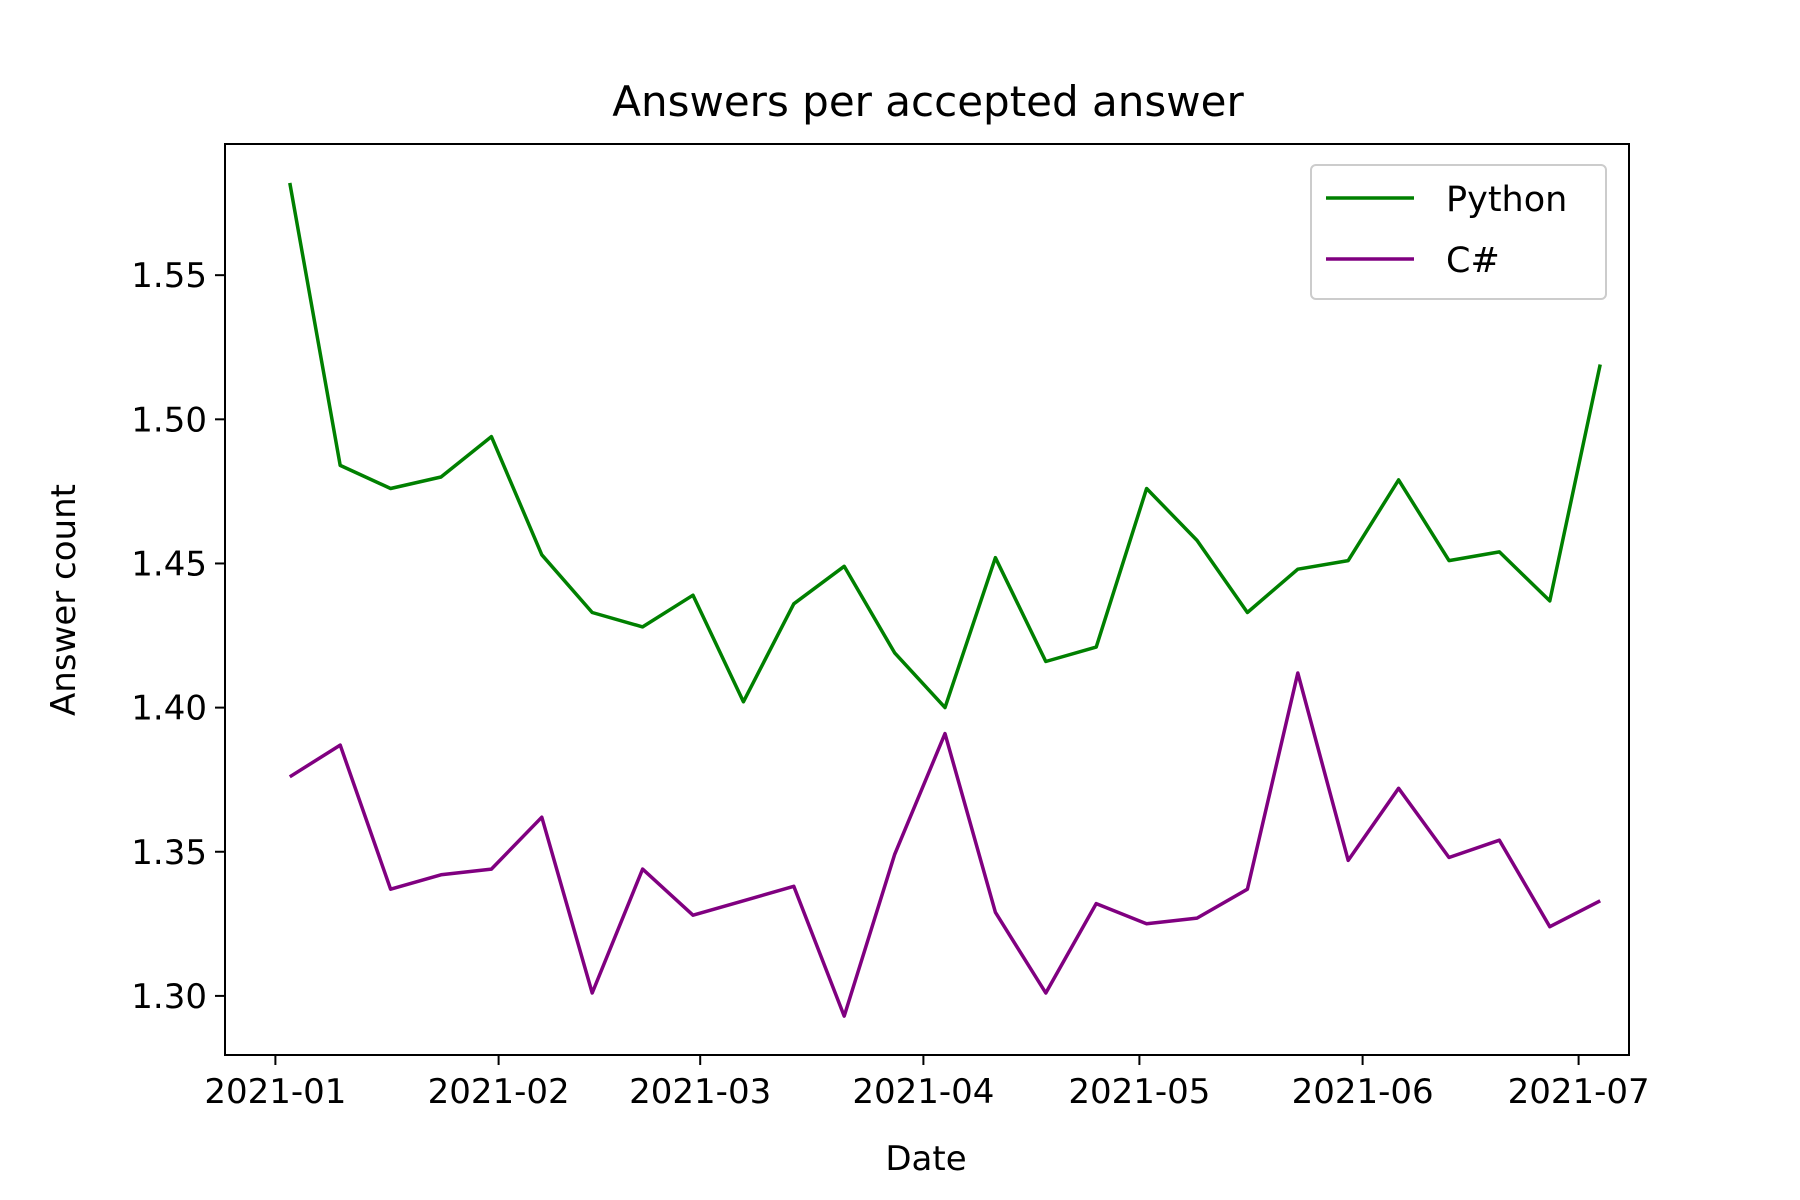 This screenshot has height=1200, width=1800. I want to click on y-tick-label: 1.40, so click(169, 709).